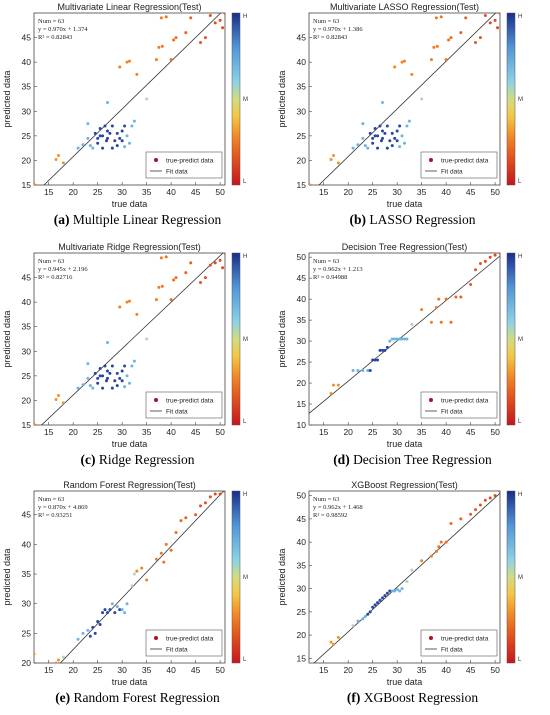 The width and height of the screenshot is (550, 715). What do you see at coordinates (422, 432) in the screenshot?
I see `x-tick-label: 35` at bounding box center [422, 432].